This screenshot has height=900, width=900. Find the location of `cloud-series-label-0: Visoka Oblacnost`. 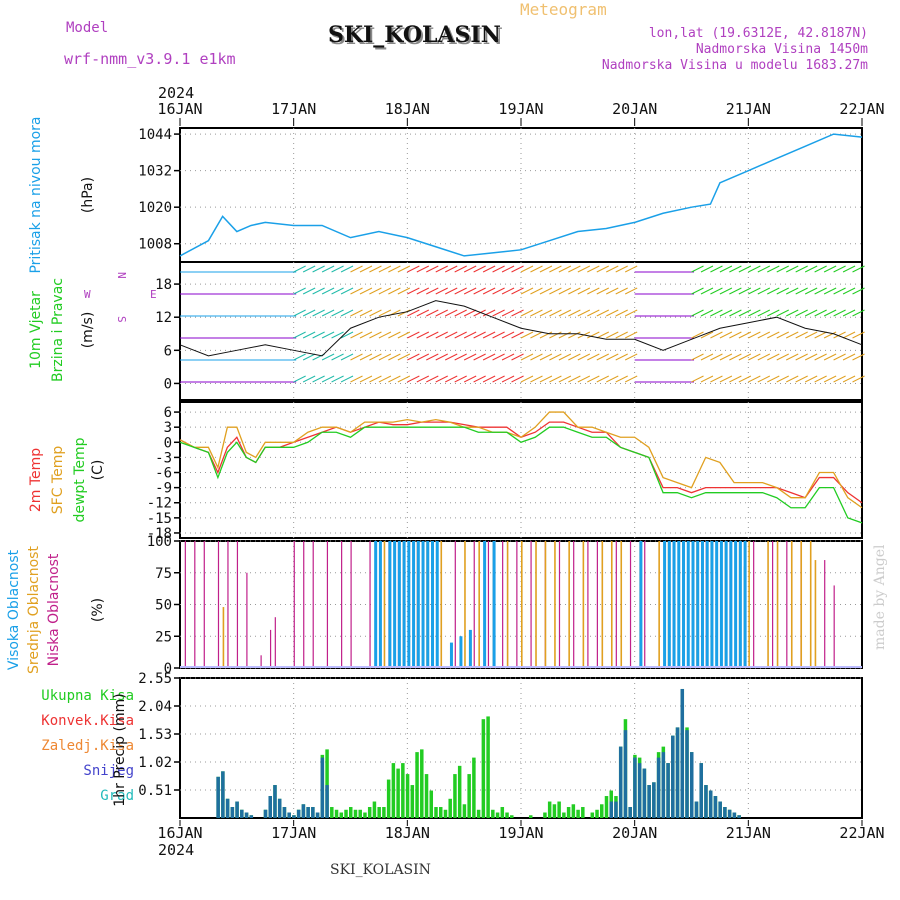

cloud-series-label-0: Visoka Oblacnost is located at coordinates (14, 609).